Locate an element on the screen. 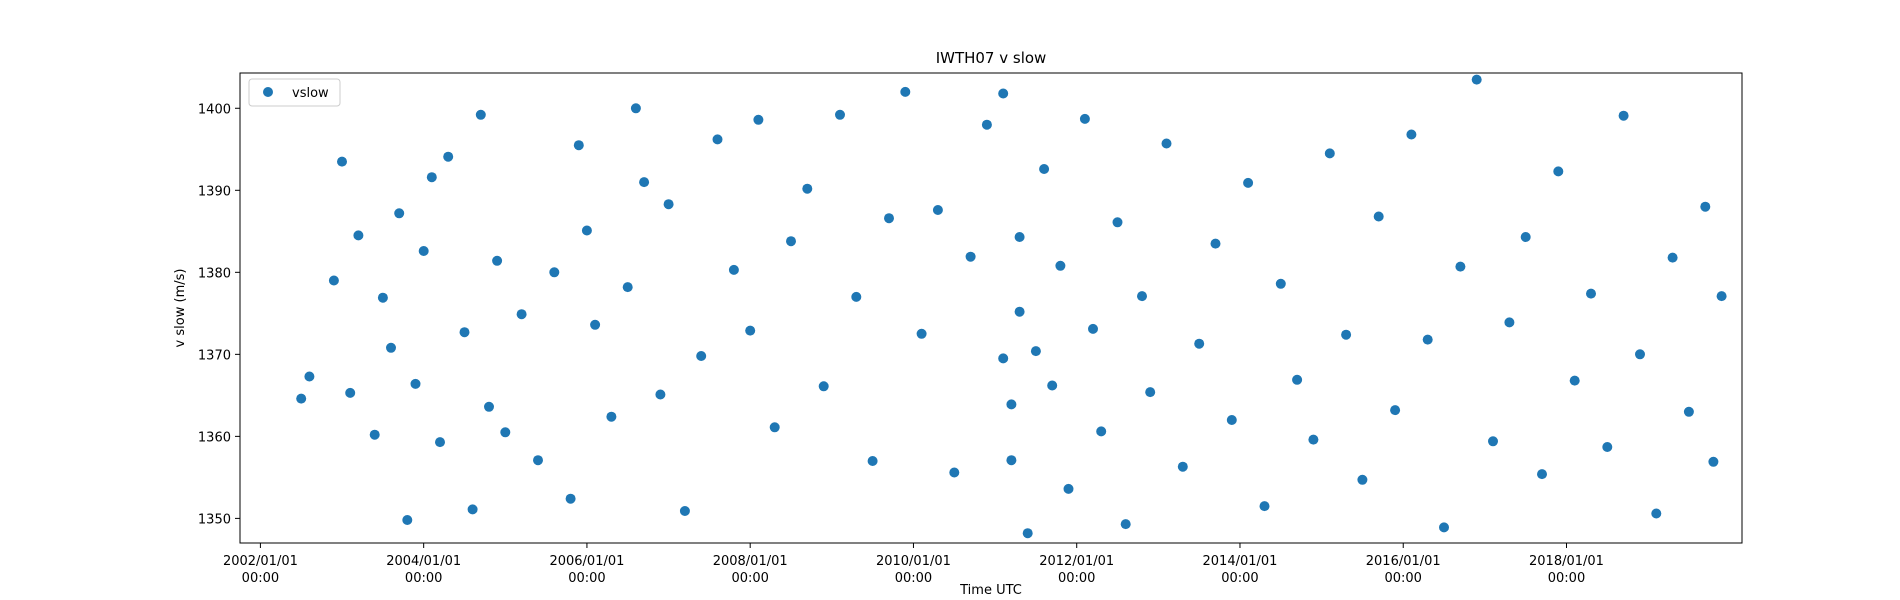 This screenshot has width=1900, height=600. x-tick-label-date: 2002/01/01 is located at coordinates (260, 561).